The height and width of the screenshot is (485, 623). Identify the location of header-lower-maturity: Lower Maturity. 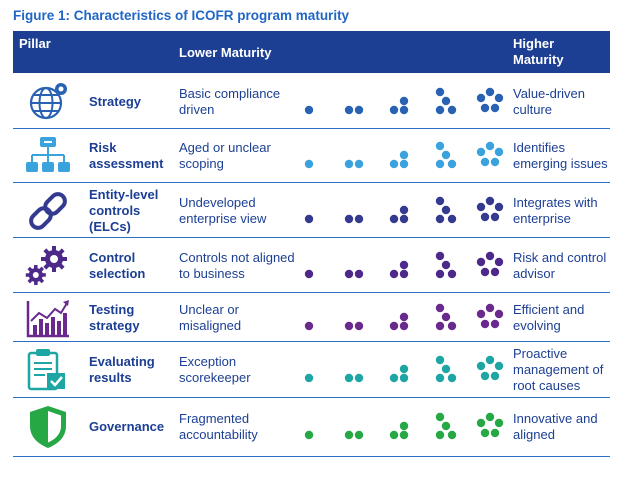
(225, 52).